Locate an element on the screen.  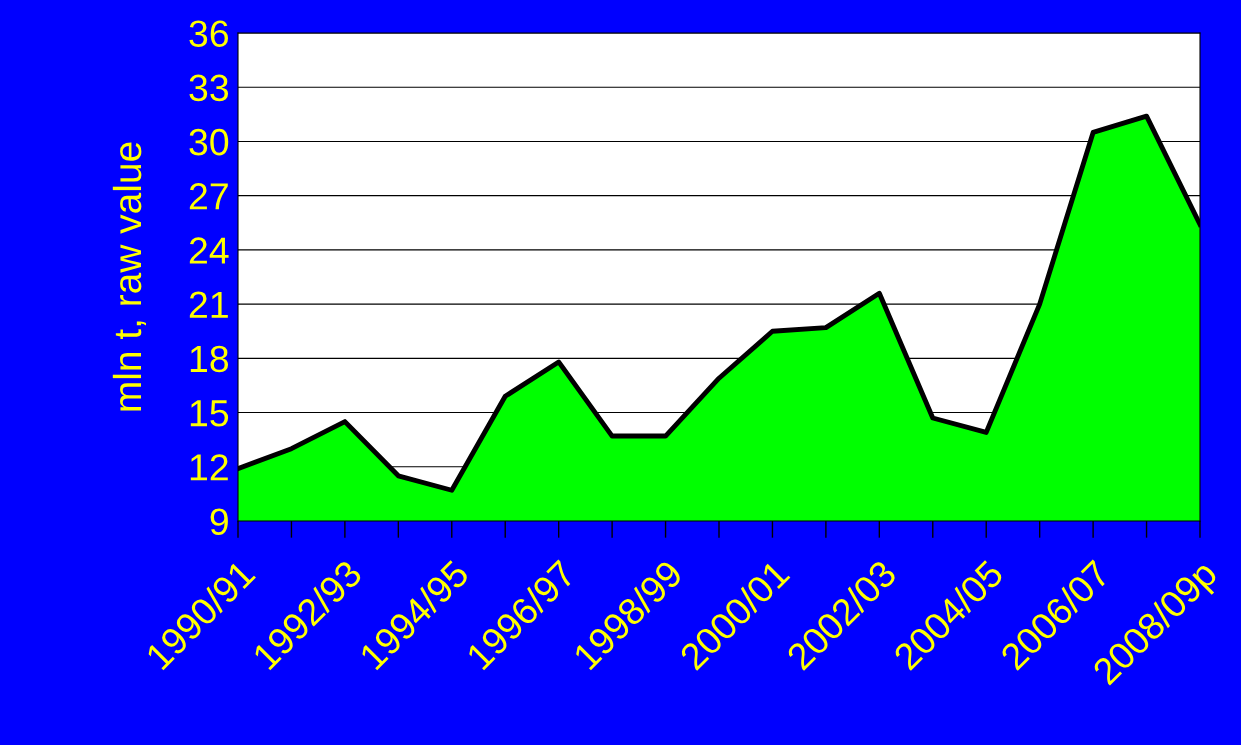
y-tick-label: 36 is located at coordinates (209, 33).